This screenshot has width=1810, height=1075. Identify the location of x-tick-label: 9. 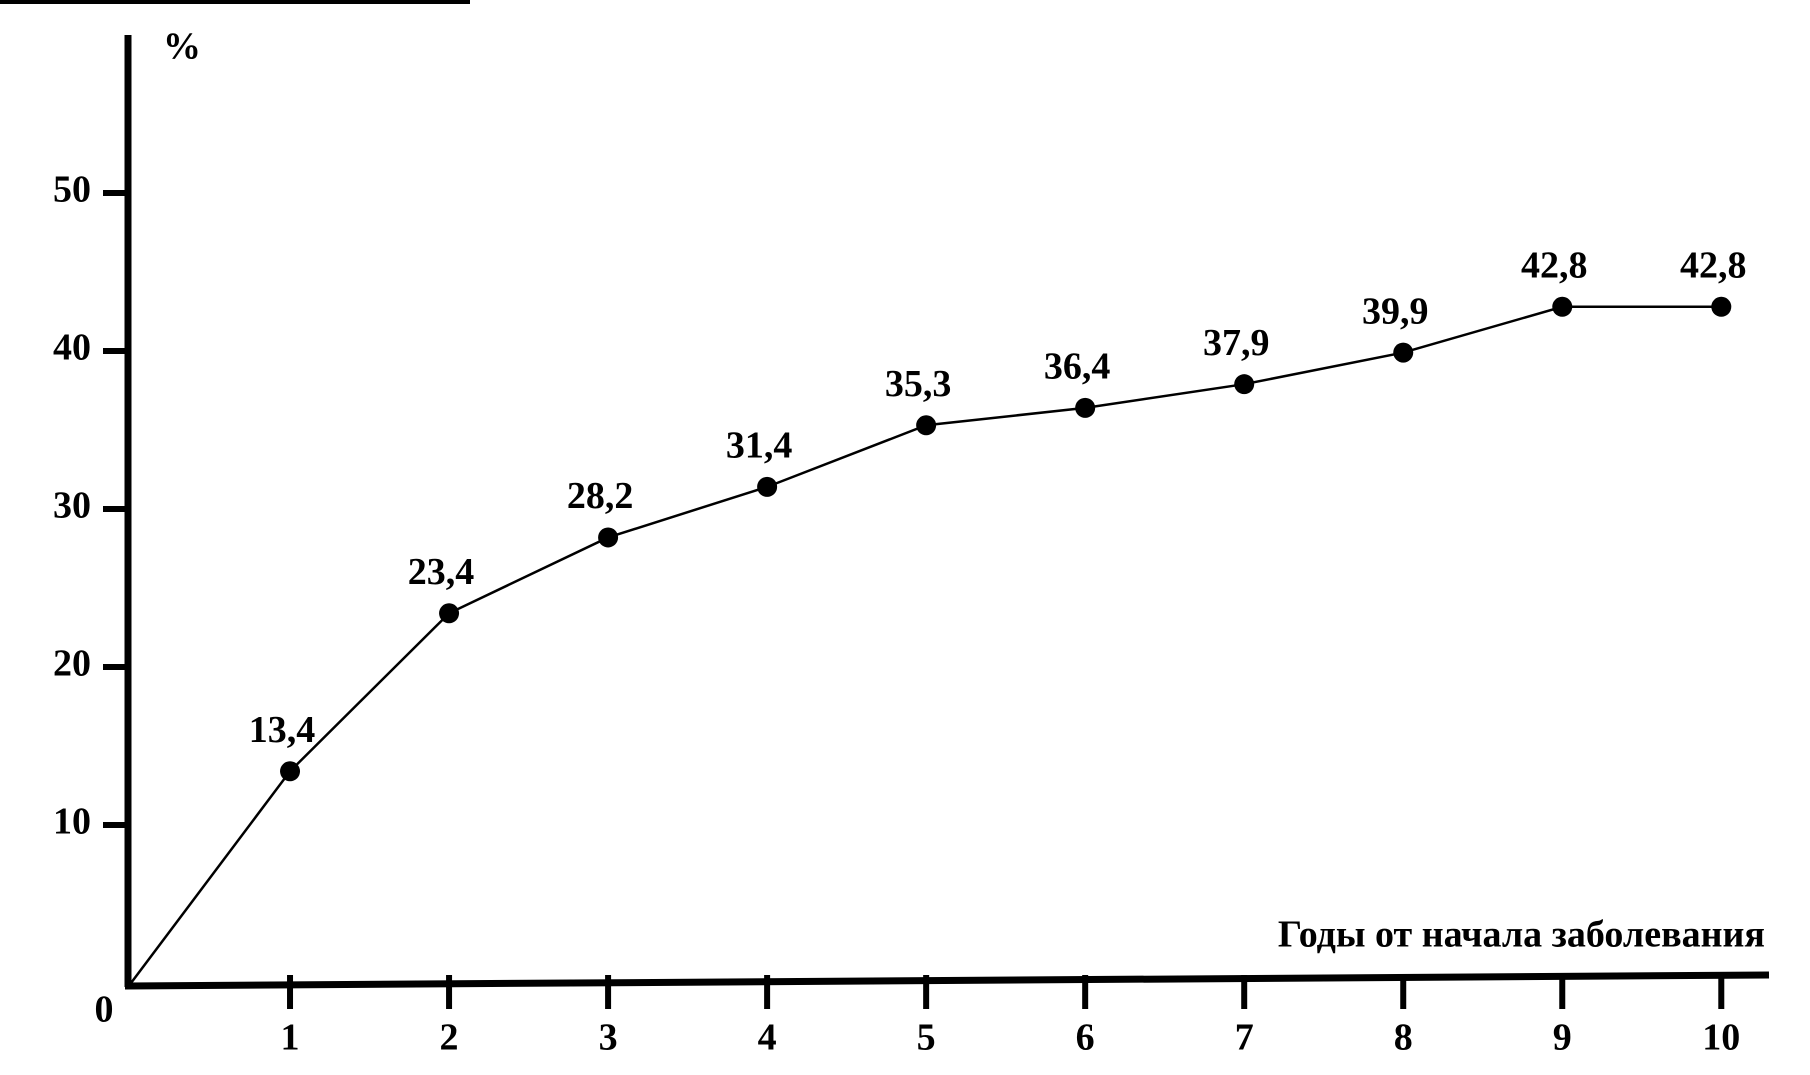
(1562, 1038).